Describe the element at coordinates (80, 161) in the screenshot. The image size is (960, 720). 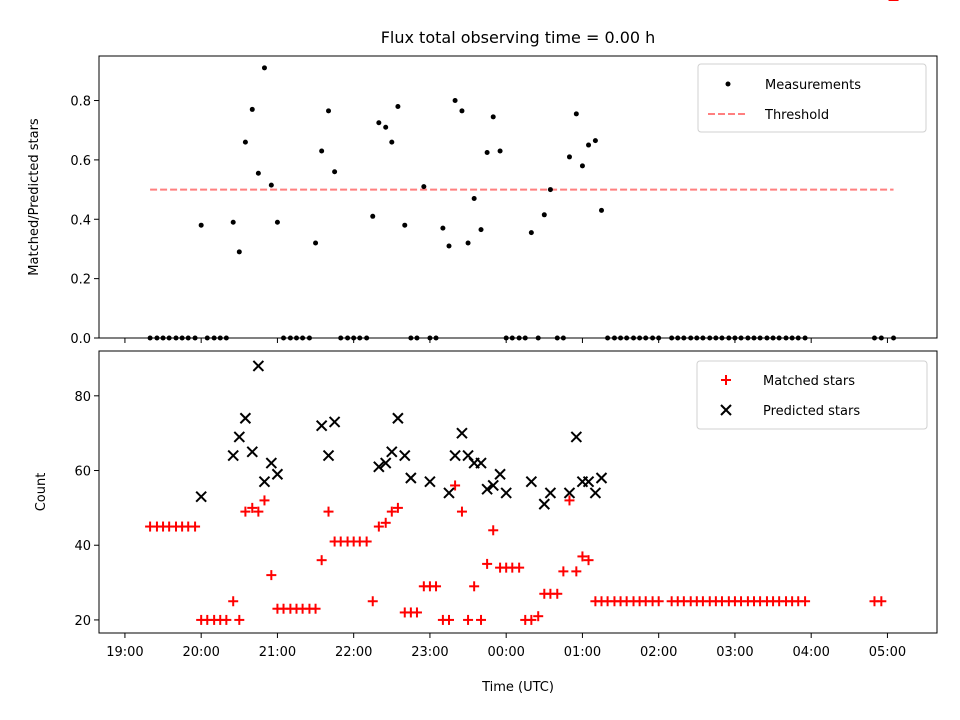
I see `top-y-tick-label: 0.6` at that location.